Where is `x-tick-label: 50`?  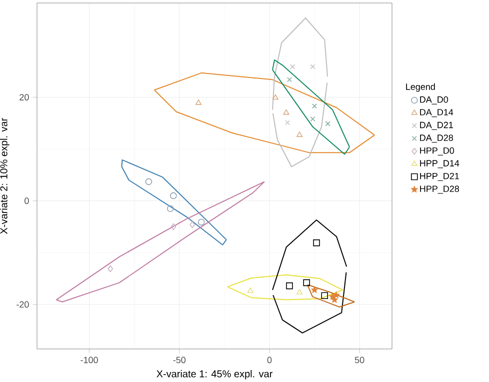
x-tick-label: 50 is located at coordinates (359, 360).